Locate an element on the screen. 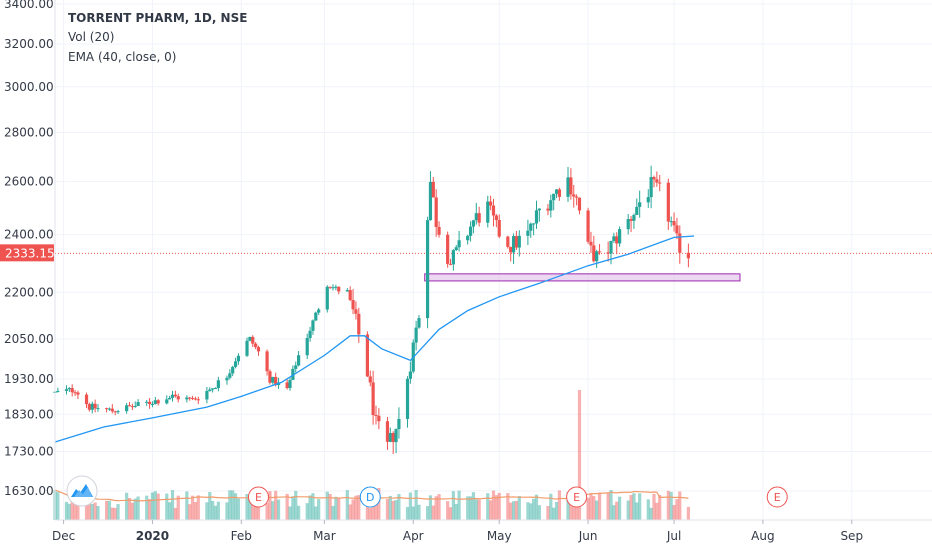  y-tick-label: 2200.00 is located at coordinates (29, 292).